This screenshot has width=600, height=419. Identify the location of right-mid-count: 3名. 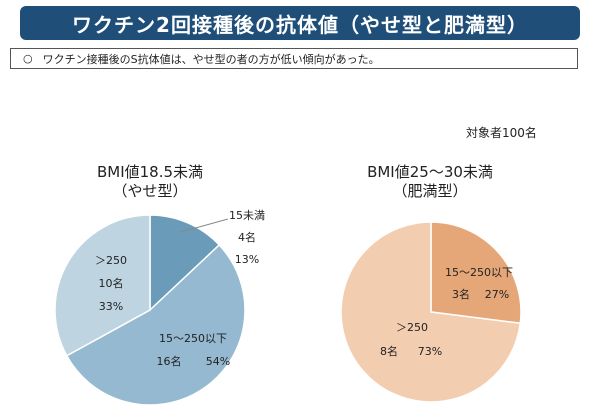
(461, 294).